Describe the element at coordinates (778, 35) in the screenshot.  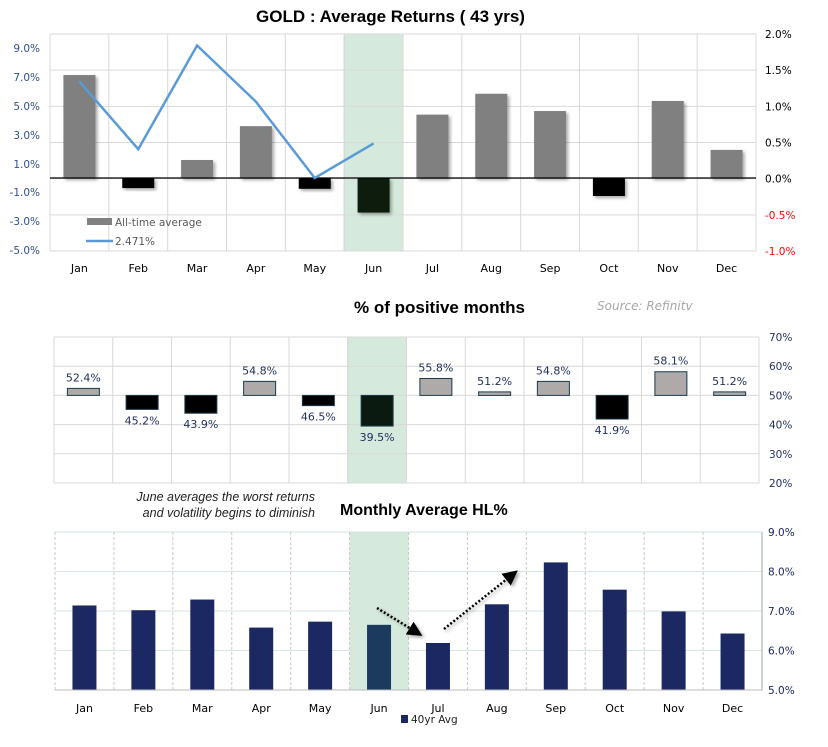
I see `right-axis-tick: 2.0%` at that location.